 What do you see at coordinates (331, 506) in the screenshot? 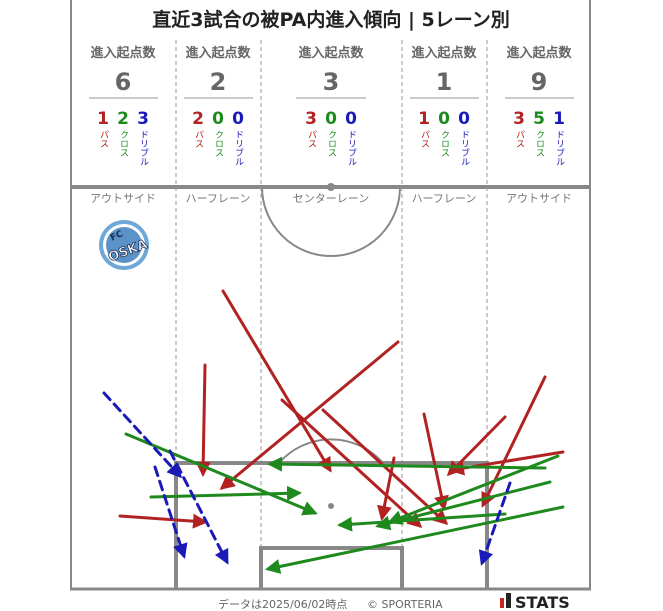
I see `penalty-spot` at bounding box center [331, 506].